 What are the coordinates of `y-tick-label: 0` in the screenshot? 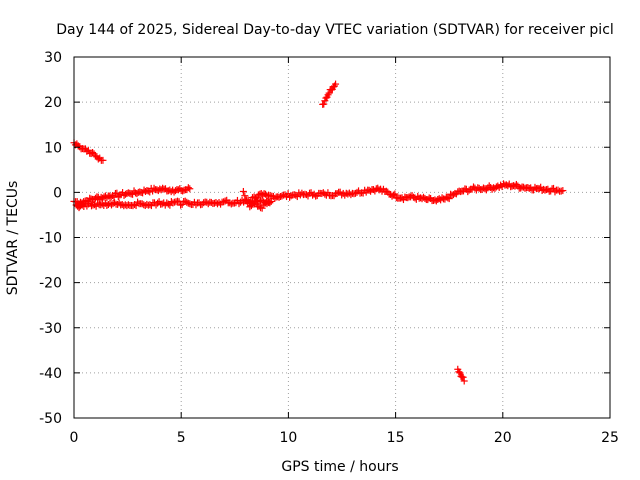 It's located at (57, 193).